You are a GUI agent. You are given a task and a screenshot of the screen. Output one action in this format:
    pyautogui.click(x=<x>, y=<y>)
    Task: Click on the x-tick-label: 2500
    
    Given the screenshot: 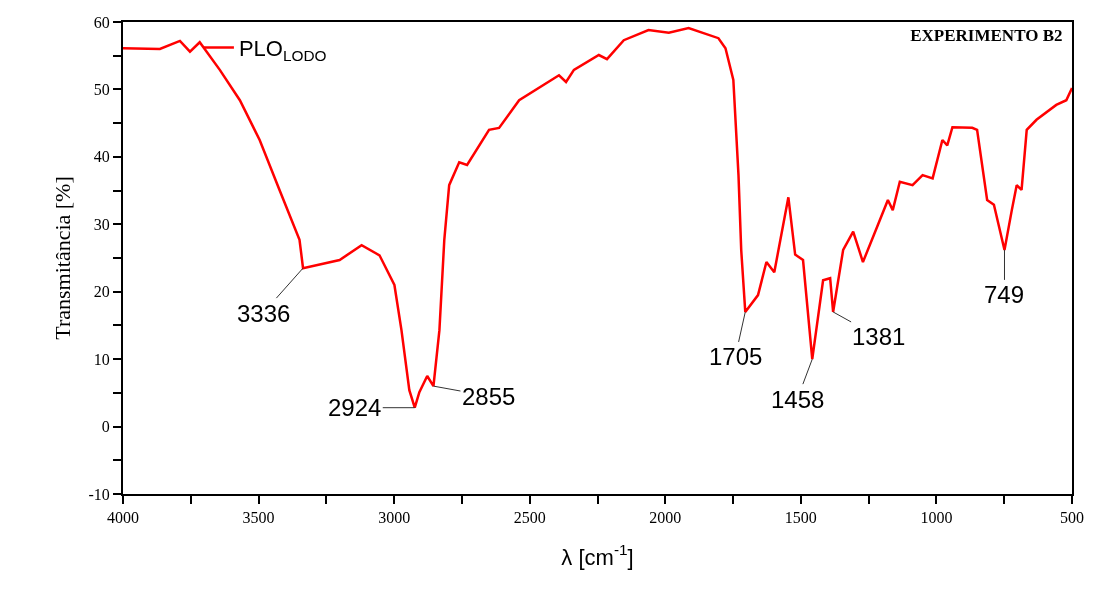 What is the action you would take?
    pyautogui.click(x=529, y=518)
    